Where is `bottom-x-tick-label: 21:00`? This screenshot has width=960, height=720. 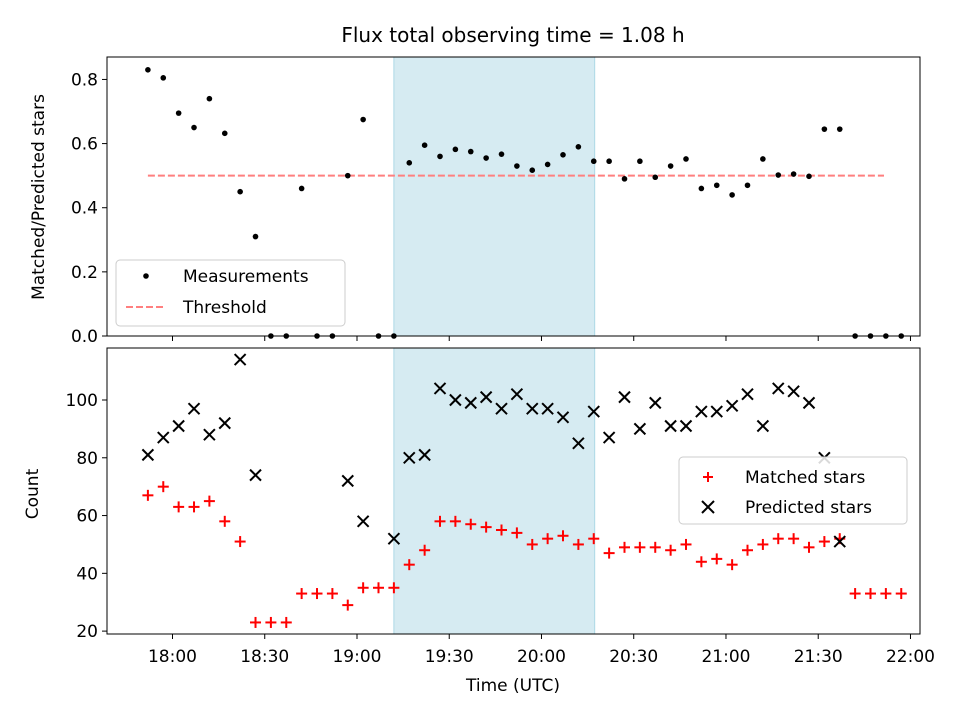
bottom-x-tick-label: 21:00 is located at coordinates (725, 657).